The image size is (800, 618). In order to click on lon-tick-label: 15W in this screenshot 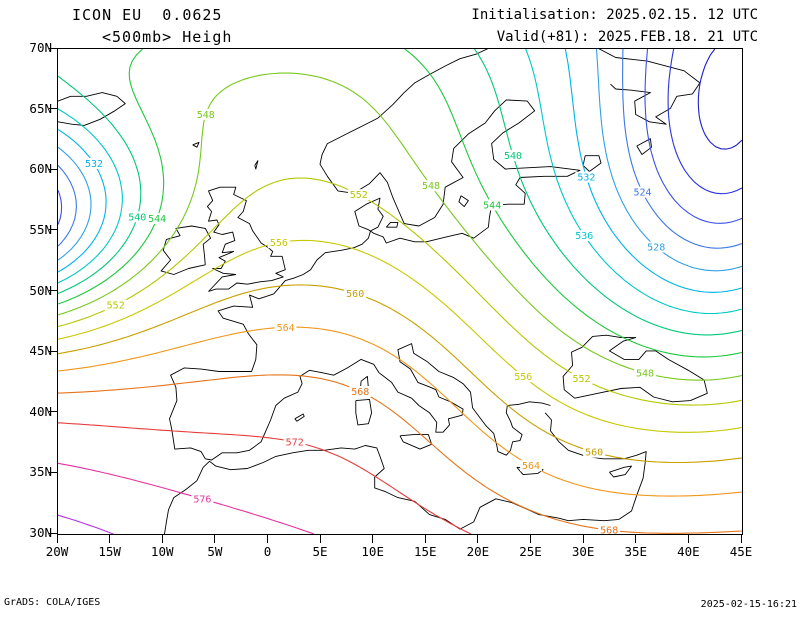, I will do `click(109, 551)`.